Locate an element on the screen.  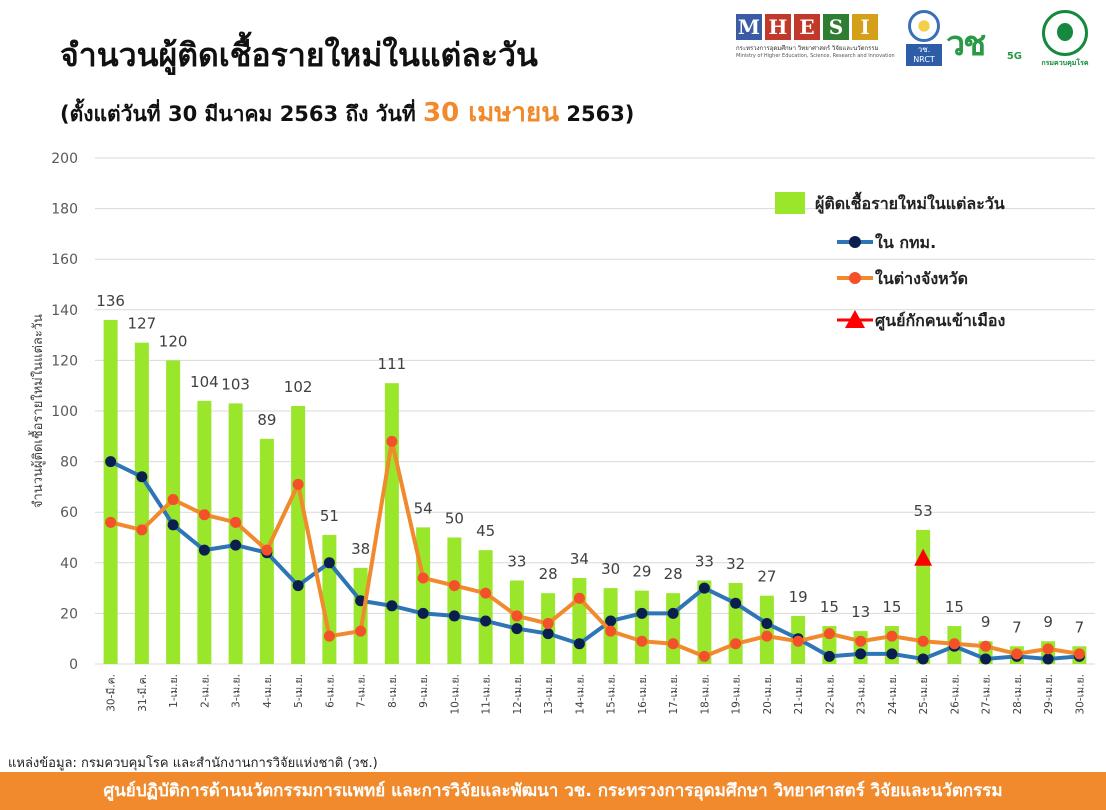
ddc-emblem-icon is located at coordinates (1065, 33).